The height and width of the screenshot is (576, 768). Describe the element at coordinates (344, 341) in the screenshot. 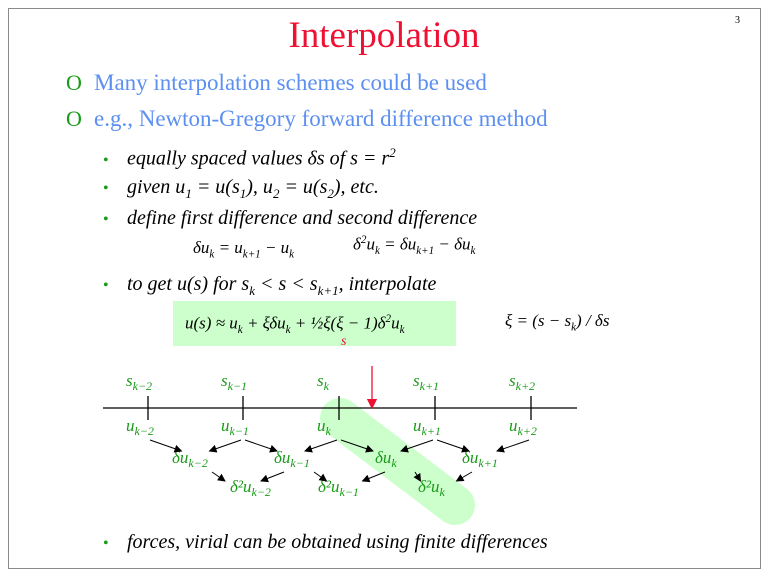

I see `red-s-label: s` at that location.